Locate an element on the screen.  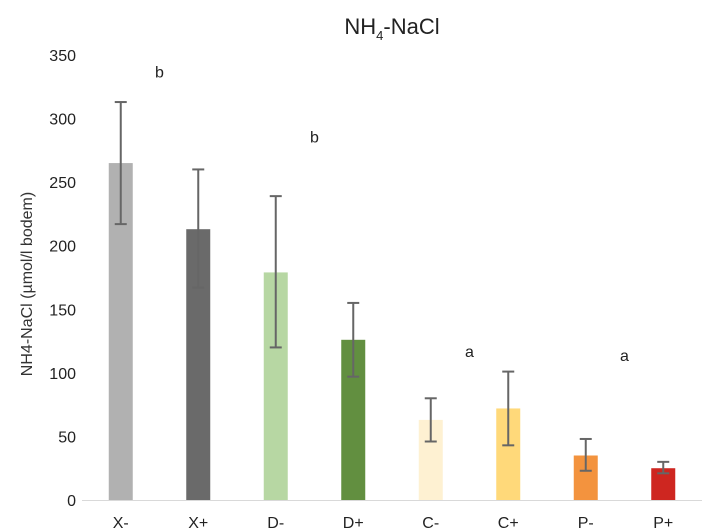
y-tick-label: 350 is located at coordinates (62, 56).